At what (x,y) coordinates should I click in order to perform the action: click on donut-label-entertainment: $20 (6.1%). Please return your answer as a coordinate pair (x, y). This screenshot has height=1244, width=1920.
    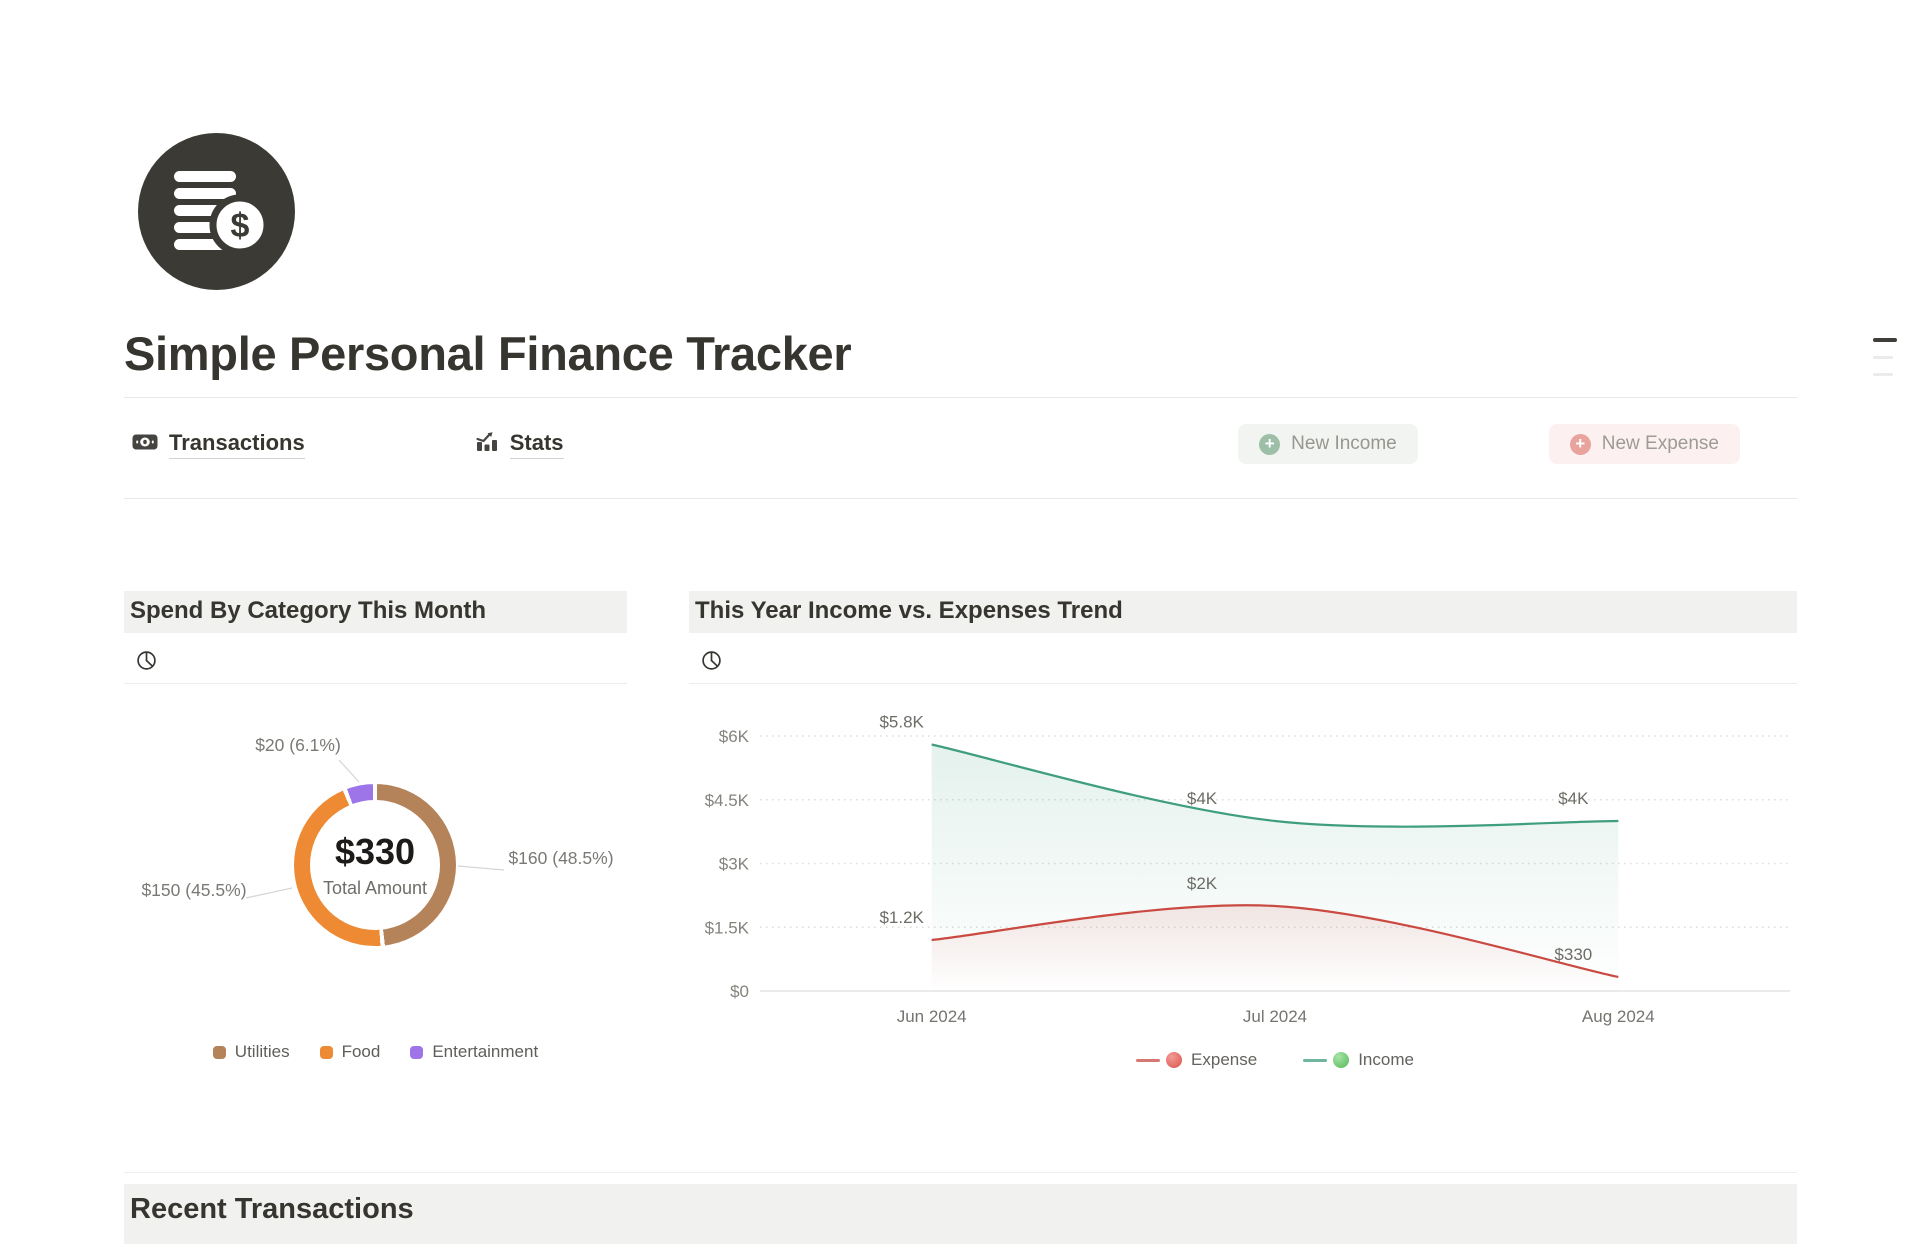
    Looking at the image, I should click on (298, 745).